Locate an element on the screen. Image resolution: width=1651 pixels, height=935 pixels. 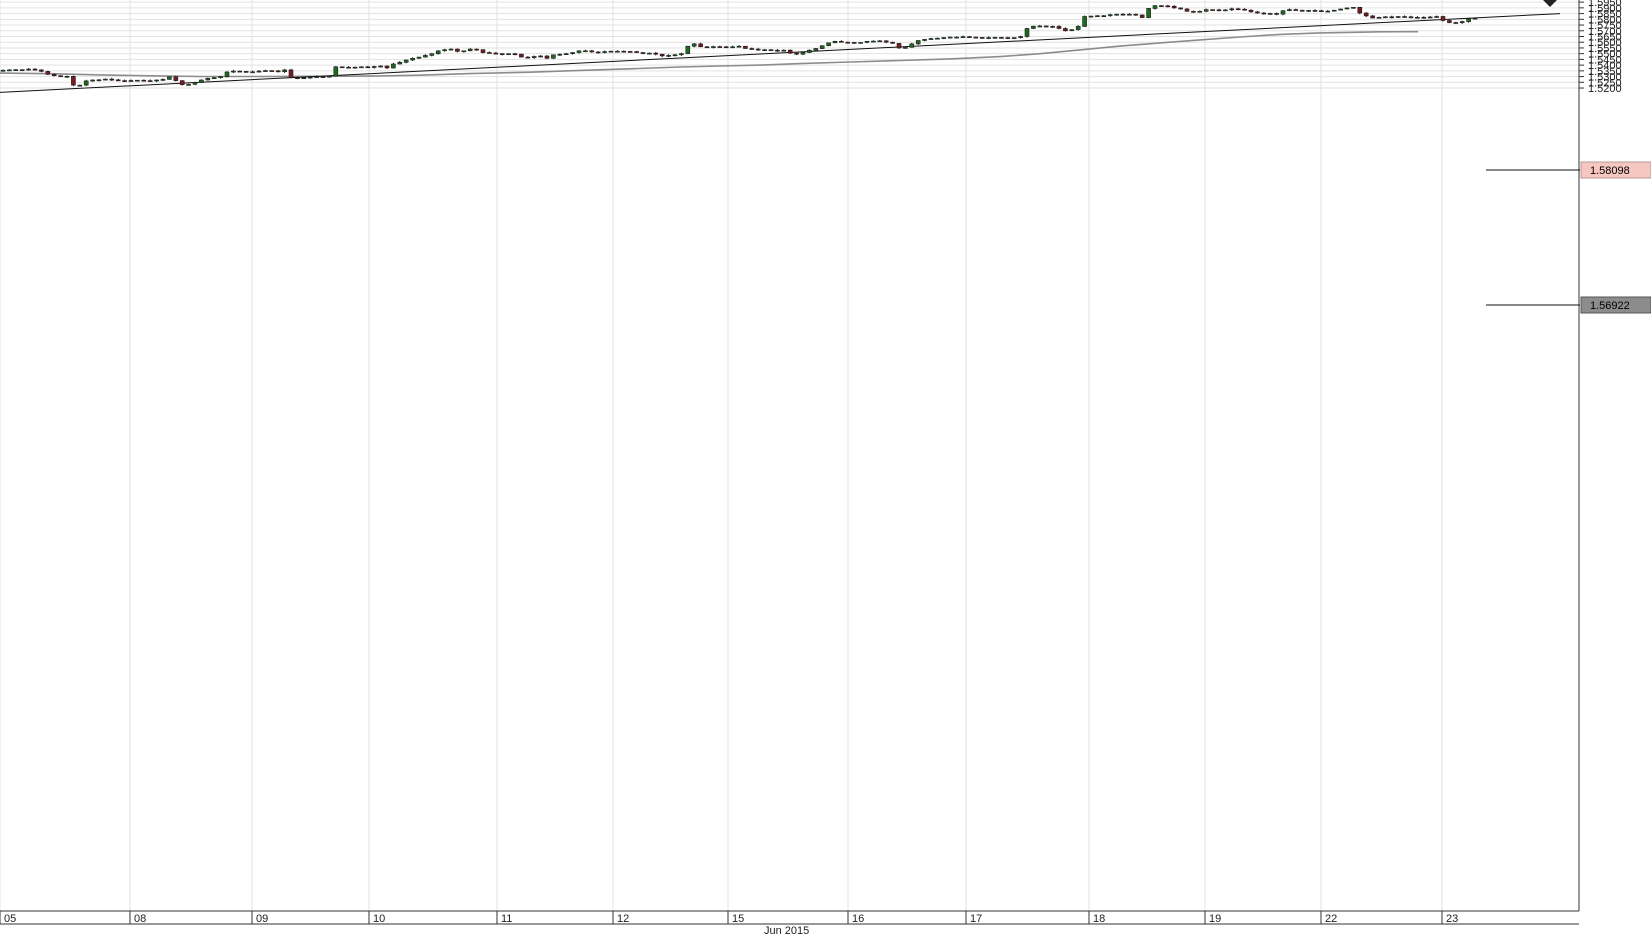
scroll-marker-icon is located at coordinates (1550, 3).